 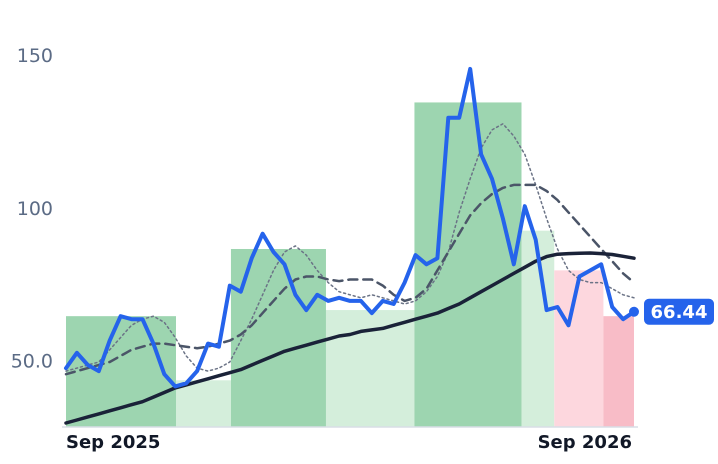 I want to click on last-value-label: 66.44, so click(x=679, y=312).